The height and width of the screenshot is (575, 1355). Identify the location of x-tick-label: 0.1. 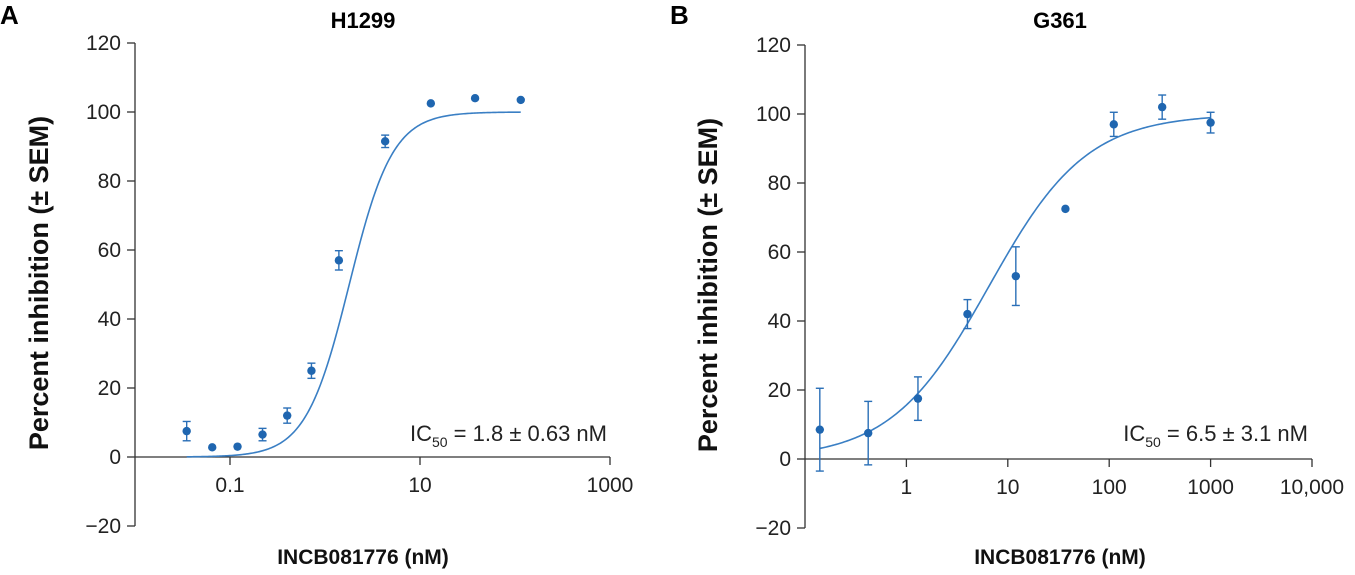
(229, 485).